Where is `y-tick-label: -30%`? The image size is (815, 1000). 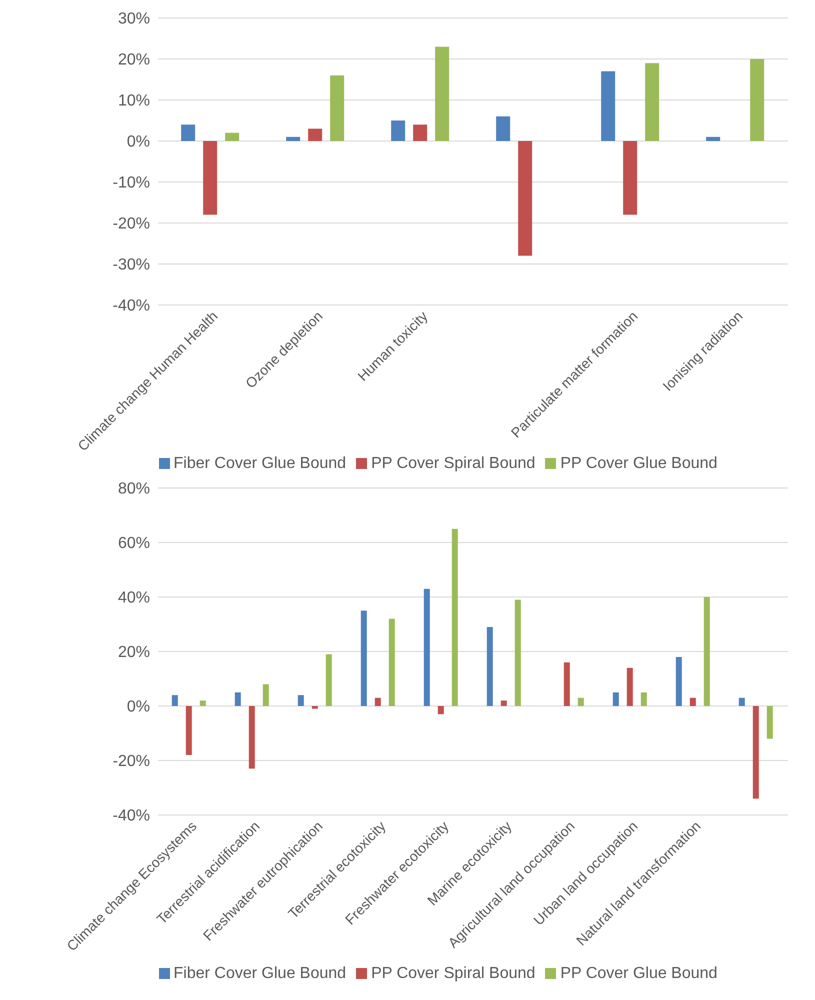
y-tick-label: -30% is located at coordinates (131, 265).